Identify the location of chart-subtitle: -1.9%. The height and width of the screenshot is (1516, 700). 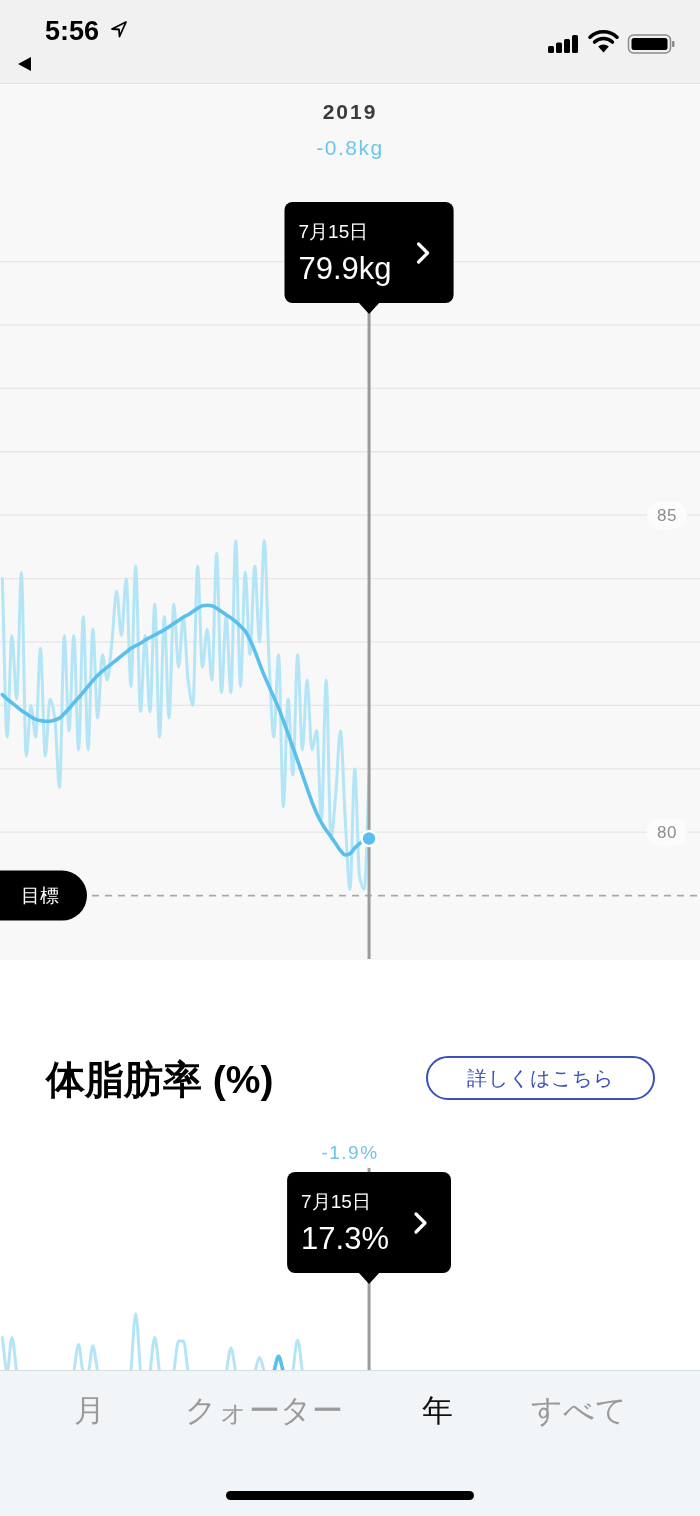
(350, 1152).